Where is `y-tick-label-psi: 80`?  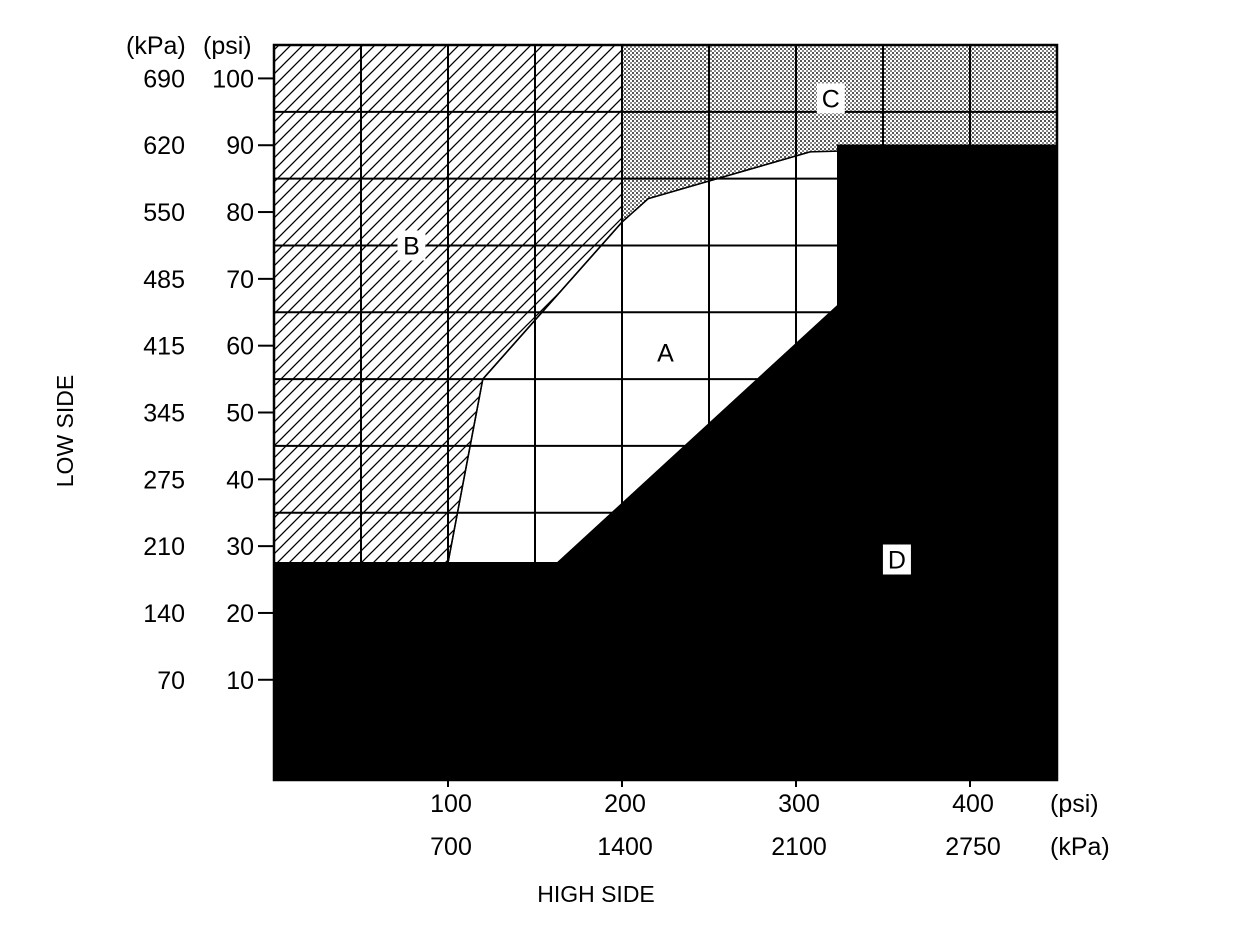 y-tick-label-psi: 80 is located at coordinates (240, 213).